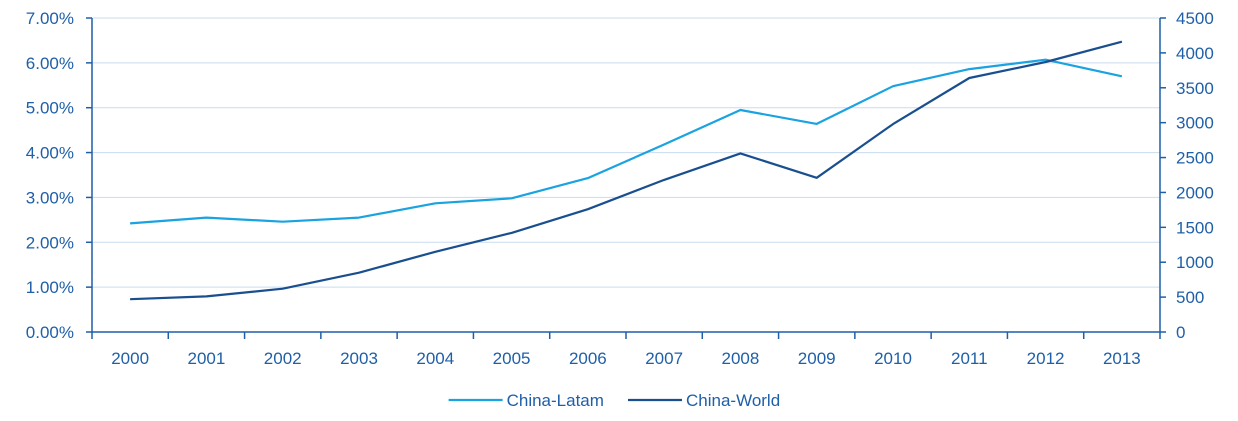 The width and height of the screenshot is (1238, 421). Describe the element at coordinates (1195, 227) in the screenshot. I see `right-axis-tick-label: 1500` at that location.